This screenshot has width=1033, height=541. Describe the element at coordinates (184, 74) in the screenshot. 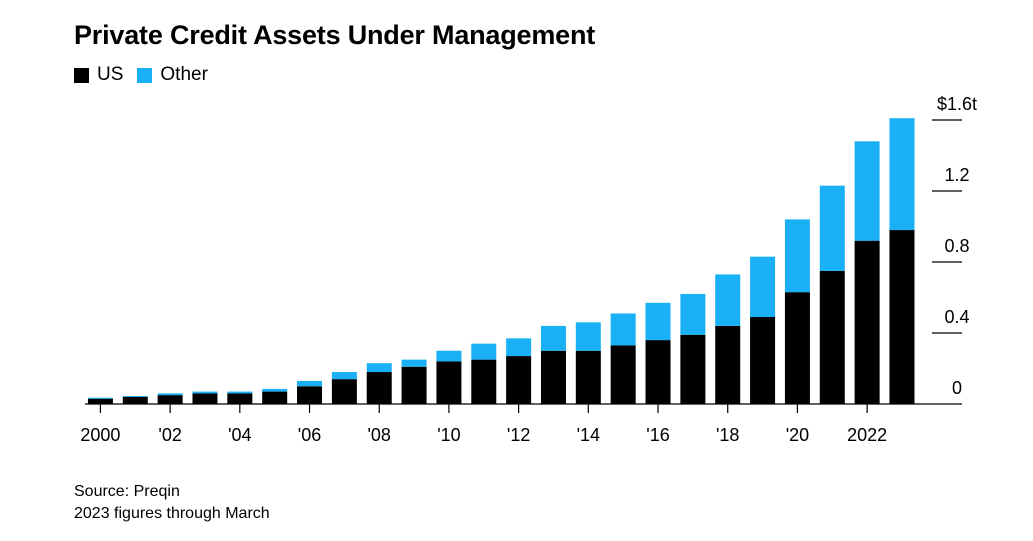

I see `legend-label-other: Other` at that location.